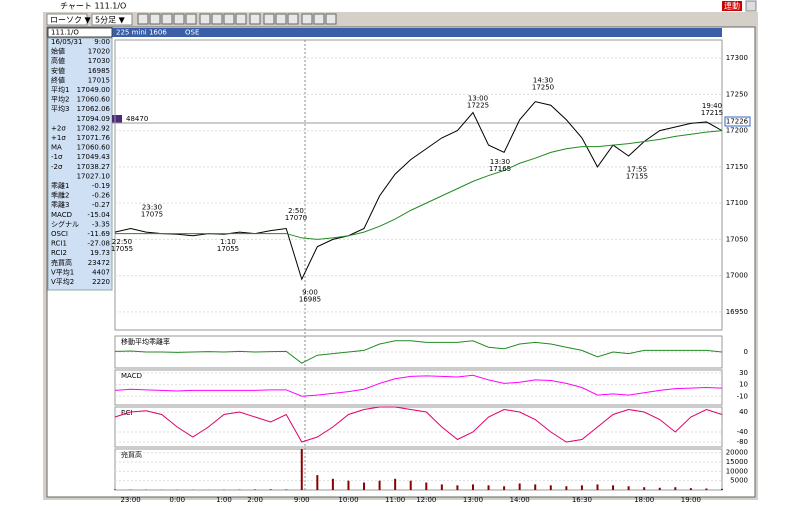 Image resolution: width=800 pixels, height=511 pixels. I want to click on y-tick-label: -40, so click(742, 432).